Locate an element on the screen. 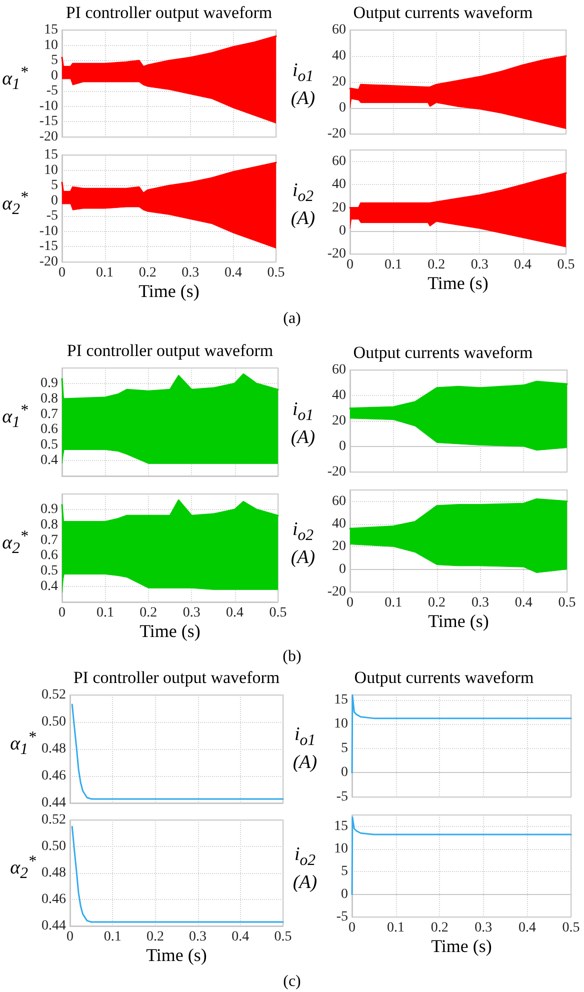  text: (a) is located at coordinates (292, 319).